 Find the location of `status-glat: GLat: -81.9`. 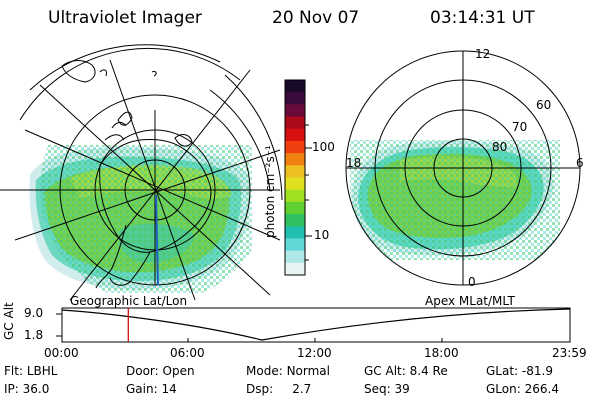

status-glat: GLat: -81.9 is located at coordinates (519, 371).